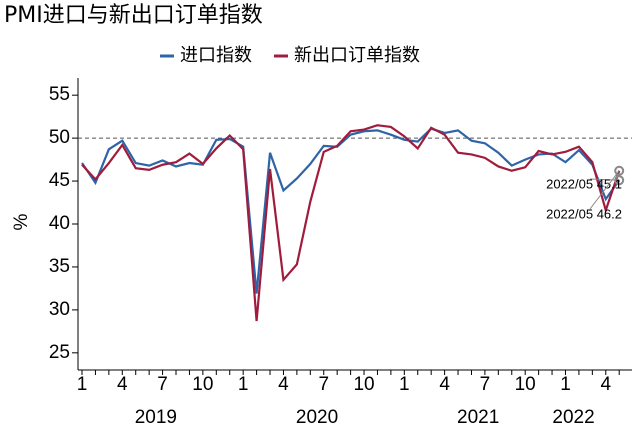 This screenshot has width=641, height=435. What do you see at coordinates (573, 417) in the screenshot?
I see `year-label: 2022` at bounding box center [573, 417].